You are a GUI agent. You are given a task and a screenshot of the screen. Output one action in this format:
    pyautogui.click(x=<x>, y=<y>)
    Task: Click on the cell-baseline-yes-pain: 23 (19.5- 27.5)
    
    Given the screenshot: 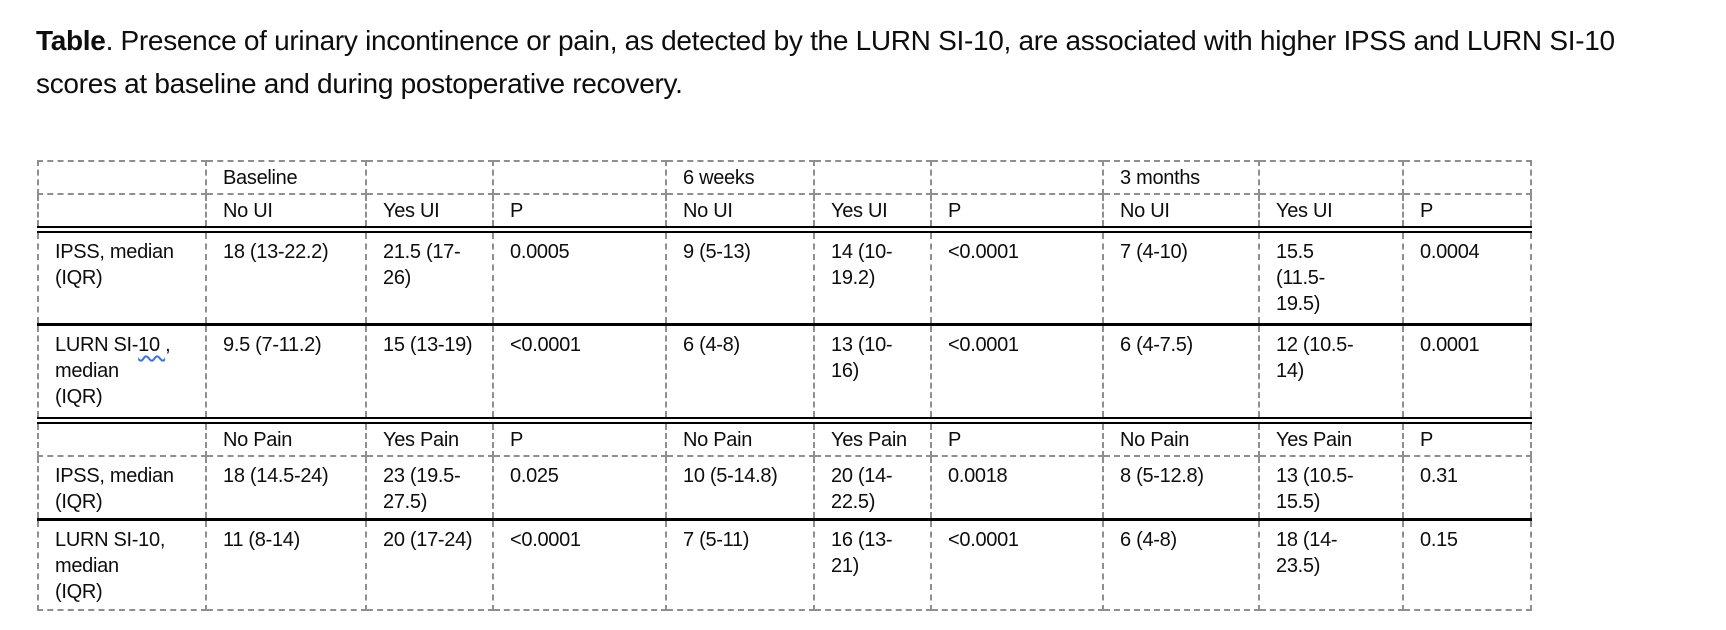 What is the action you would take?
    pyautogui.click(x=429, y=488)
    